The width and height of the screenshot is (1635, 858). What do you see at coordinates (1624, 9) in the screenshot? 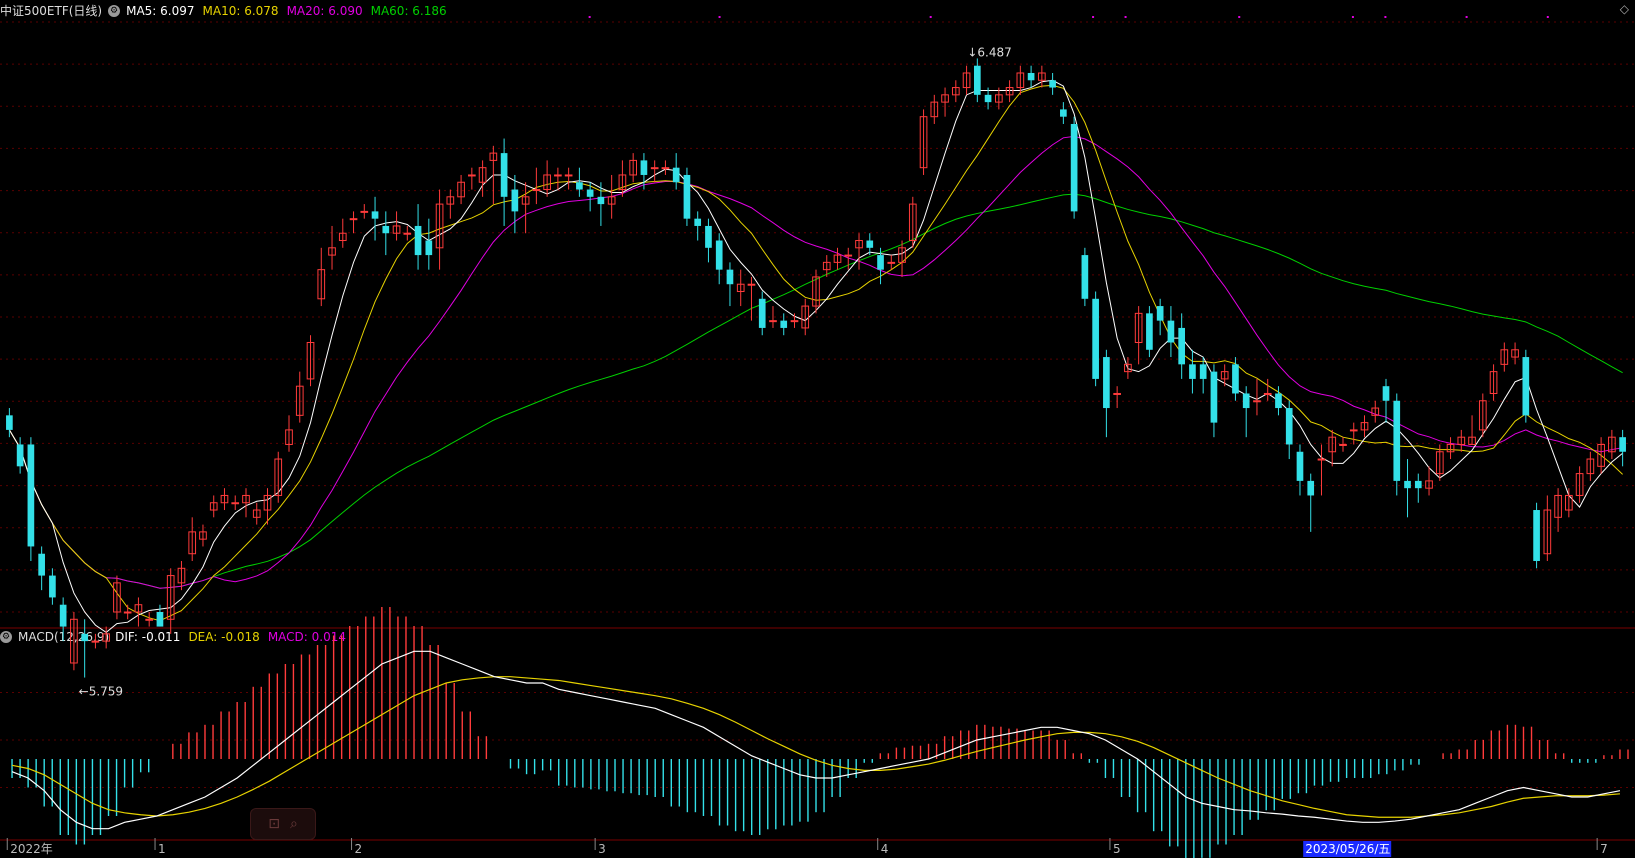
I see `diamond-icon: ◇` at bounding box center [1624, 9].